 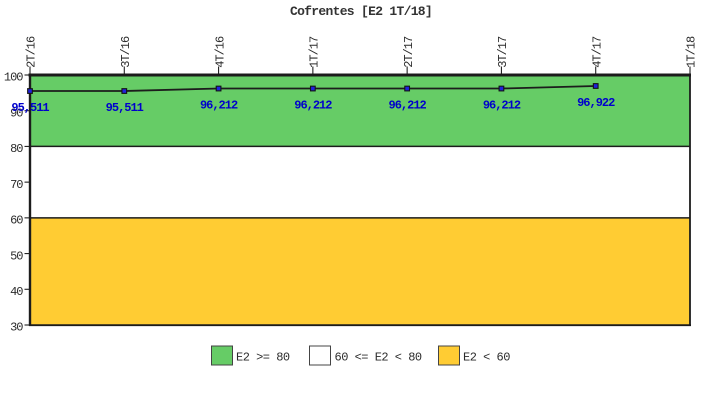 What do you see at coordinates (16, 185) in the screenshot?
I see `svg-text: 70` at bounding box center [16, 185].